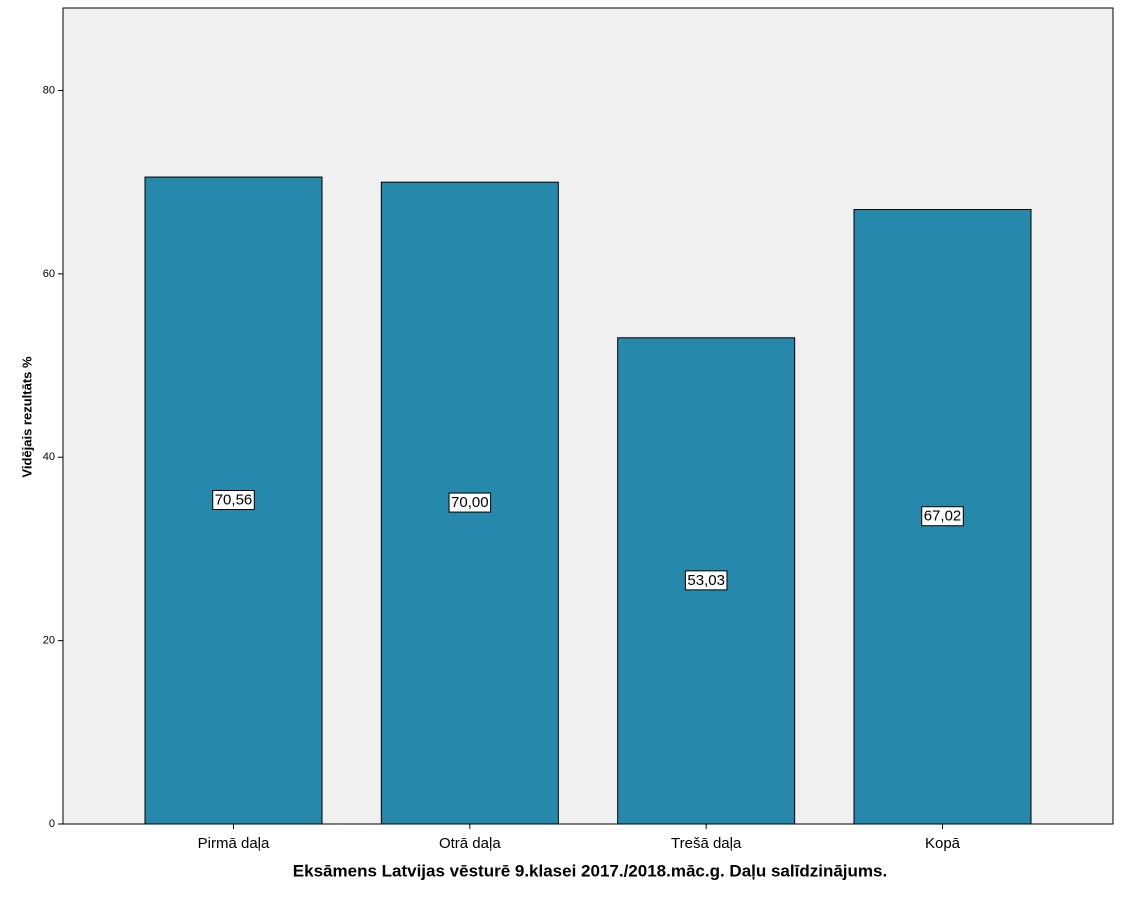 This screenshot has height=900, width=1125. Describe the element at coordinates (49, 90) in the screenshot. I see `y-tick-label: 80` at that location.